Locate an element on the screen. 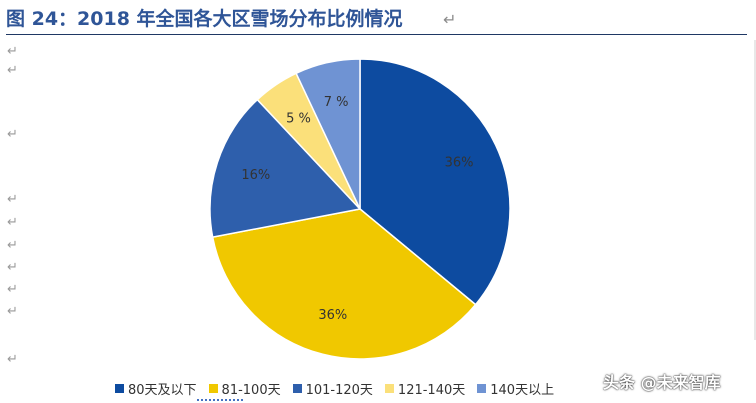 The height and width of the screenshot is (403, 756). legend-item-4: 140天以上 is located at coordinates (515, 388).